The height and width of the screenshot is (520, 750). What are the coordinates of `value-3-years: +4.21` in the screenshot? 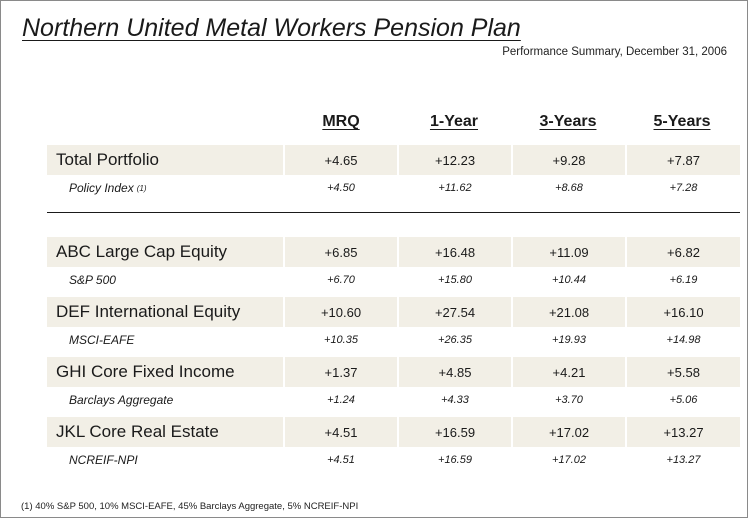 It's located at (569, 372).